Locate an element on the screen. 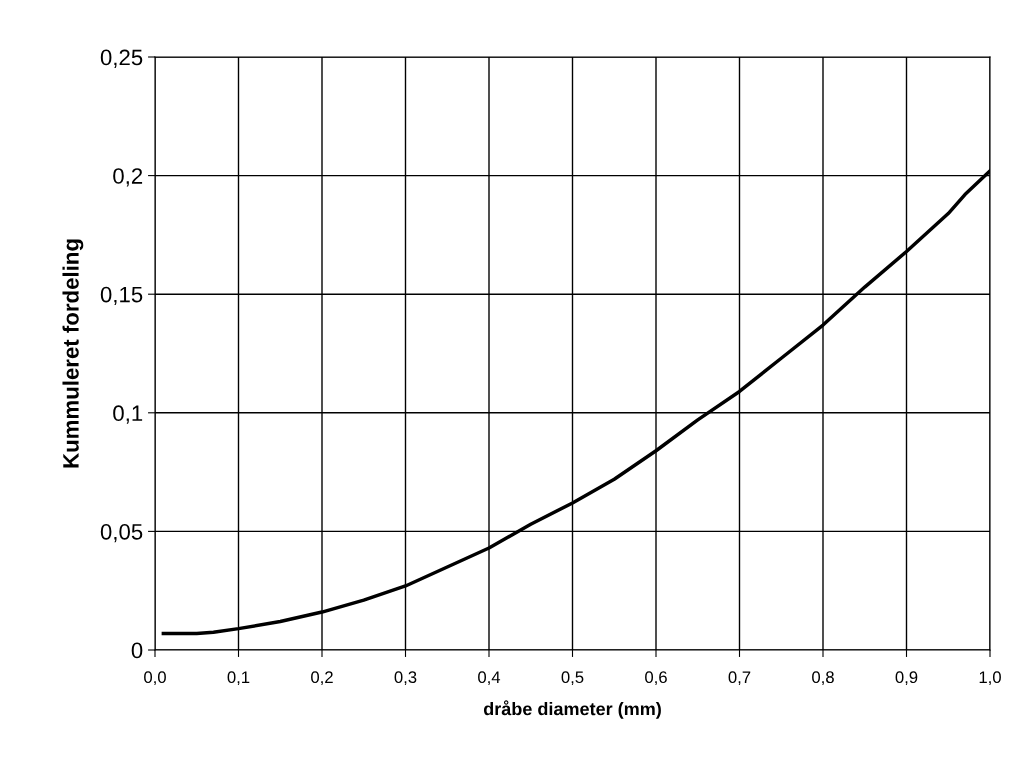 Image resolution: width=1014 pixels, height=758 pixels. x-tick-label: 0,3 is located at coordinates (405, 678).